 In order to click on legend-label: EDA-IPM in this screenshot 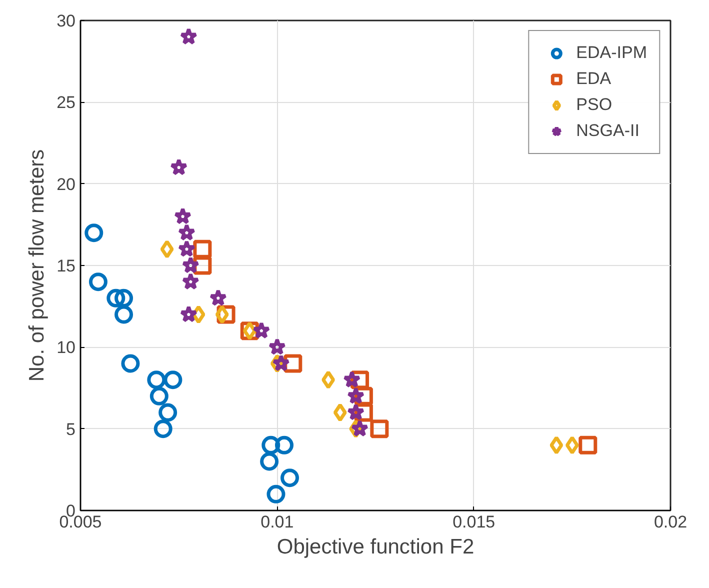, I will do `click(611, 53)`.